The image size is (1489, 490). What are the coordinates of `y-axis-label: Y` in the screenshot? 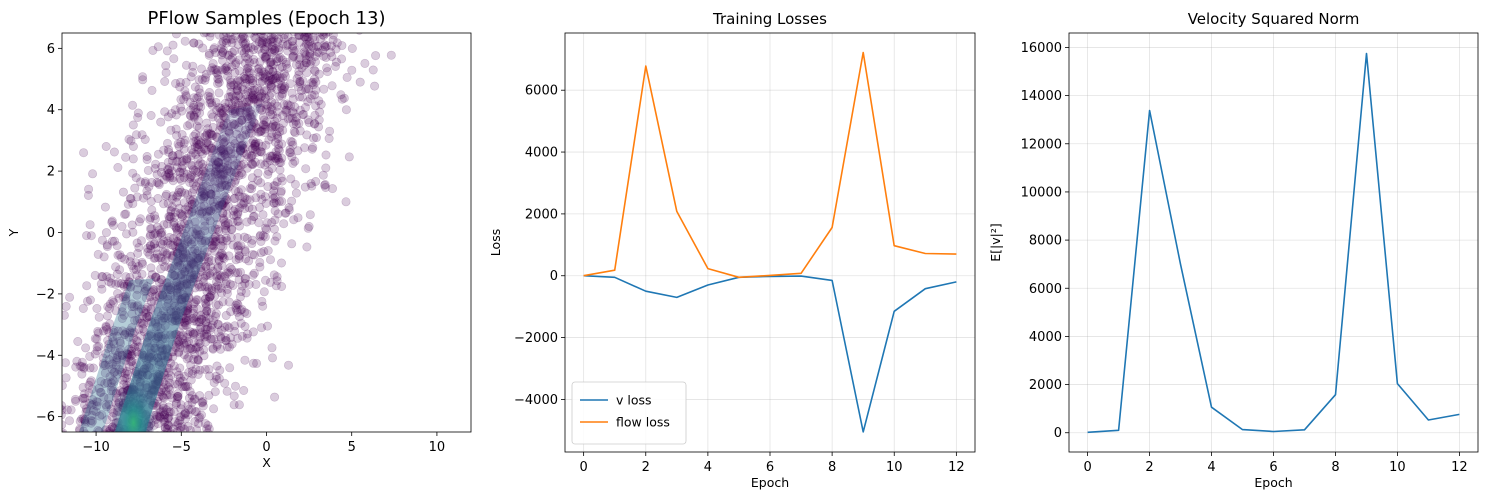 It's located at (13, 232).